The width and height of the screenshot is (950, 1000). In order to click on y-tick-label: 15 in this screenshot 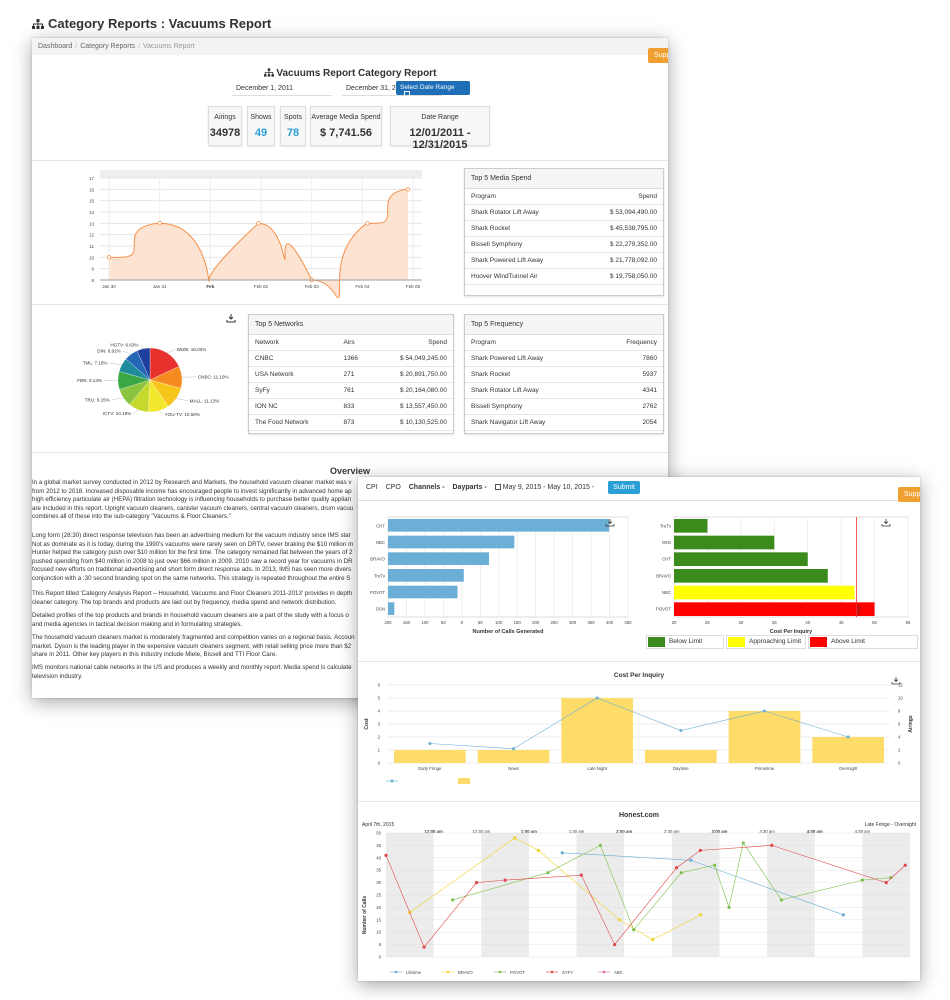, I will do `click(92, 201)`.